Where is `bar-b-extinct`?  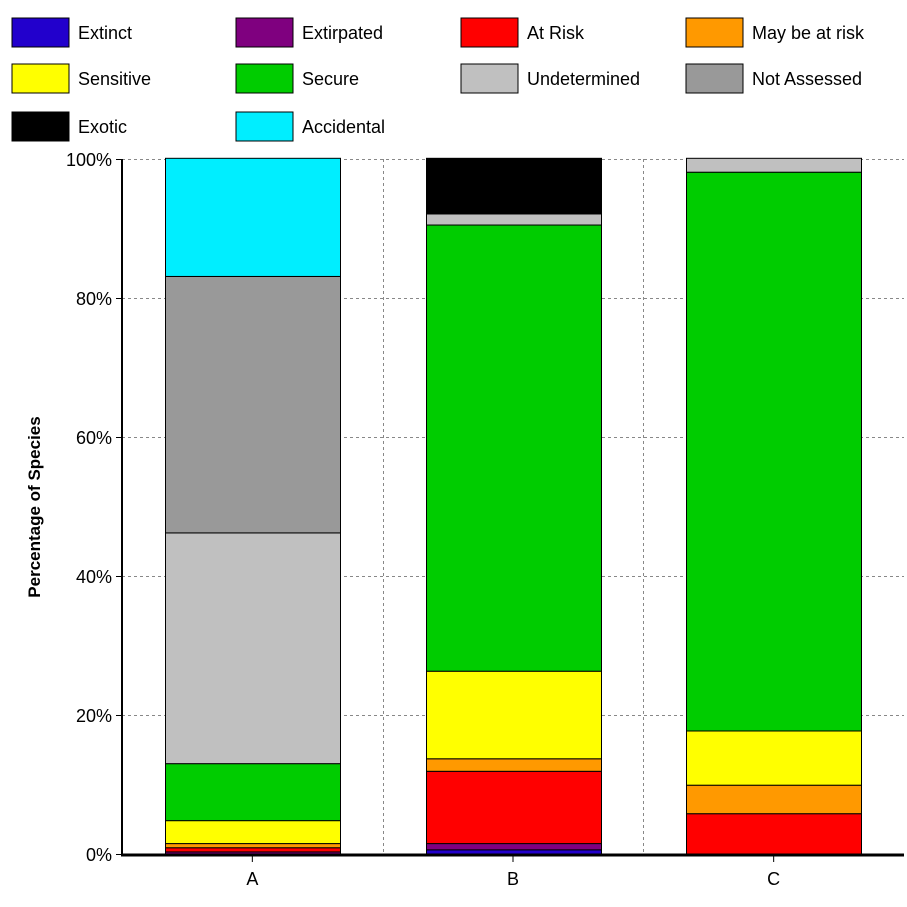
bar-b-extinct is located at coordinates (514, 852).